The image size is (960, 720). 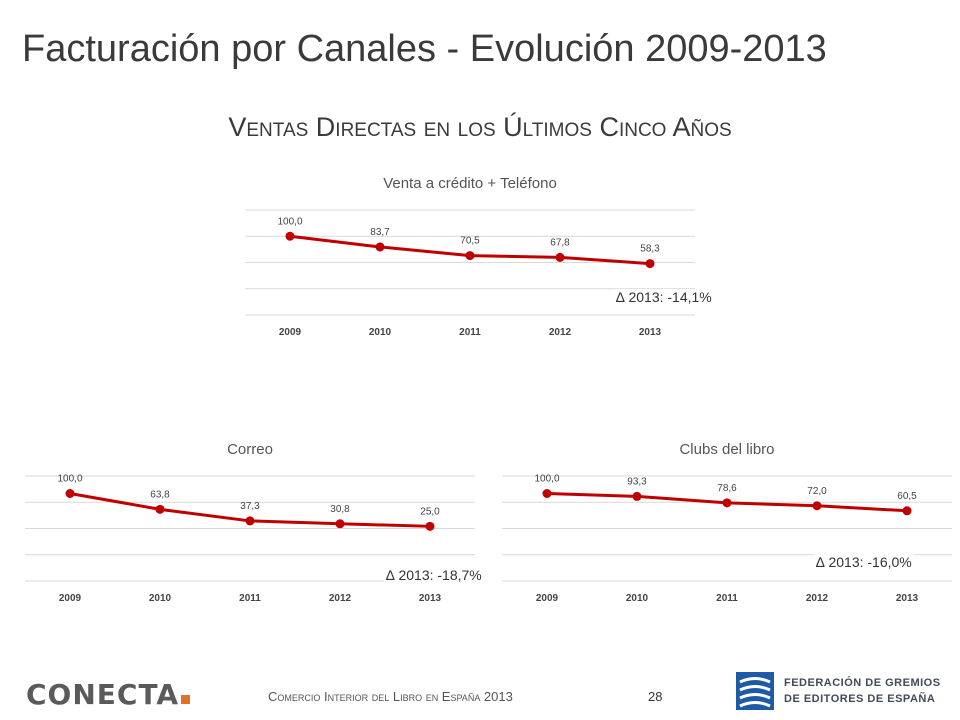 I want to click on chart-title-credito: Venta a crédito + Teléfono, so click(x=470, y=183).